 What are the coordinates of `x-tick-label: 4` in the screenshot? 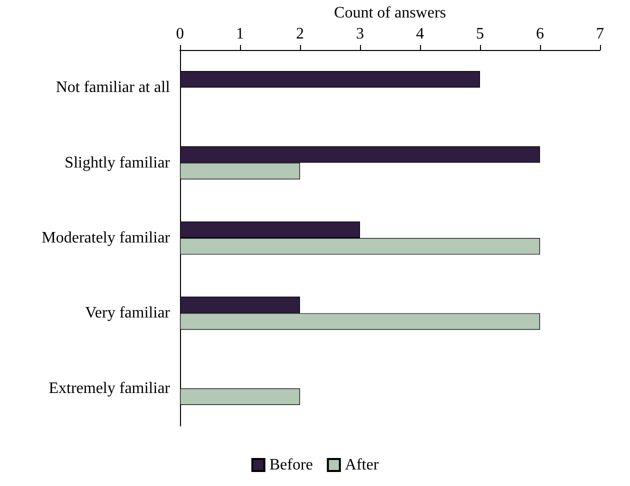 It's located at (420, 34).